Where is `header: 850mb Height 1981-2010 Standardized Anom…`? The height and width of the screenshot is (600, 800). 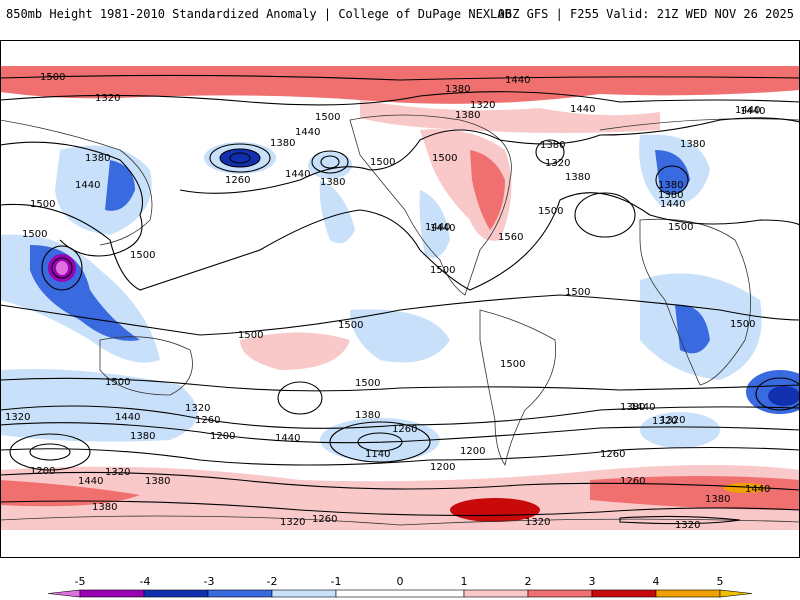
header: 850mb Height 1981-2010 Standardized Anom… is located at coordinates (400, 18).